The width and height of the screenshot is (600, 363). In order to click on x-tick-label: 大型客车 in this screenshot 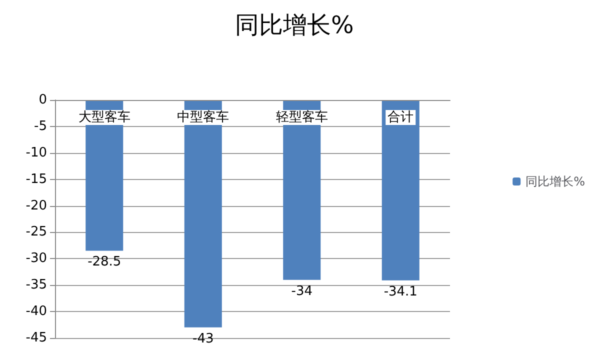, I will do `click(104, 117)`.